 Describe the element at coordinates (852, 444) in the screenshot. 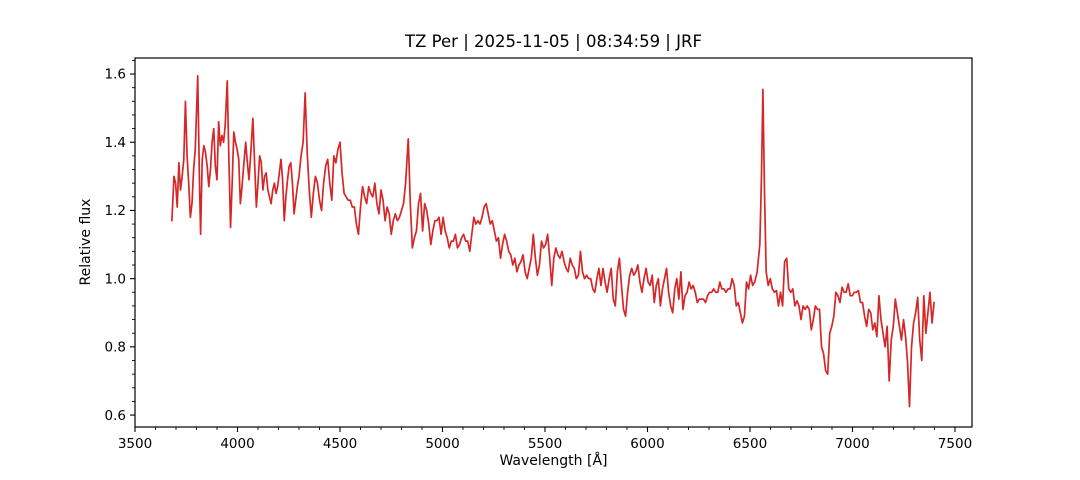

I see `x-tick-label: 7000` at that location.